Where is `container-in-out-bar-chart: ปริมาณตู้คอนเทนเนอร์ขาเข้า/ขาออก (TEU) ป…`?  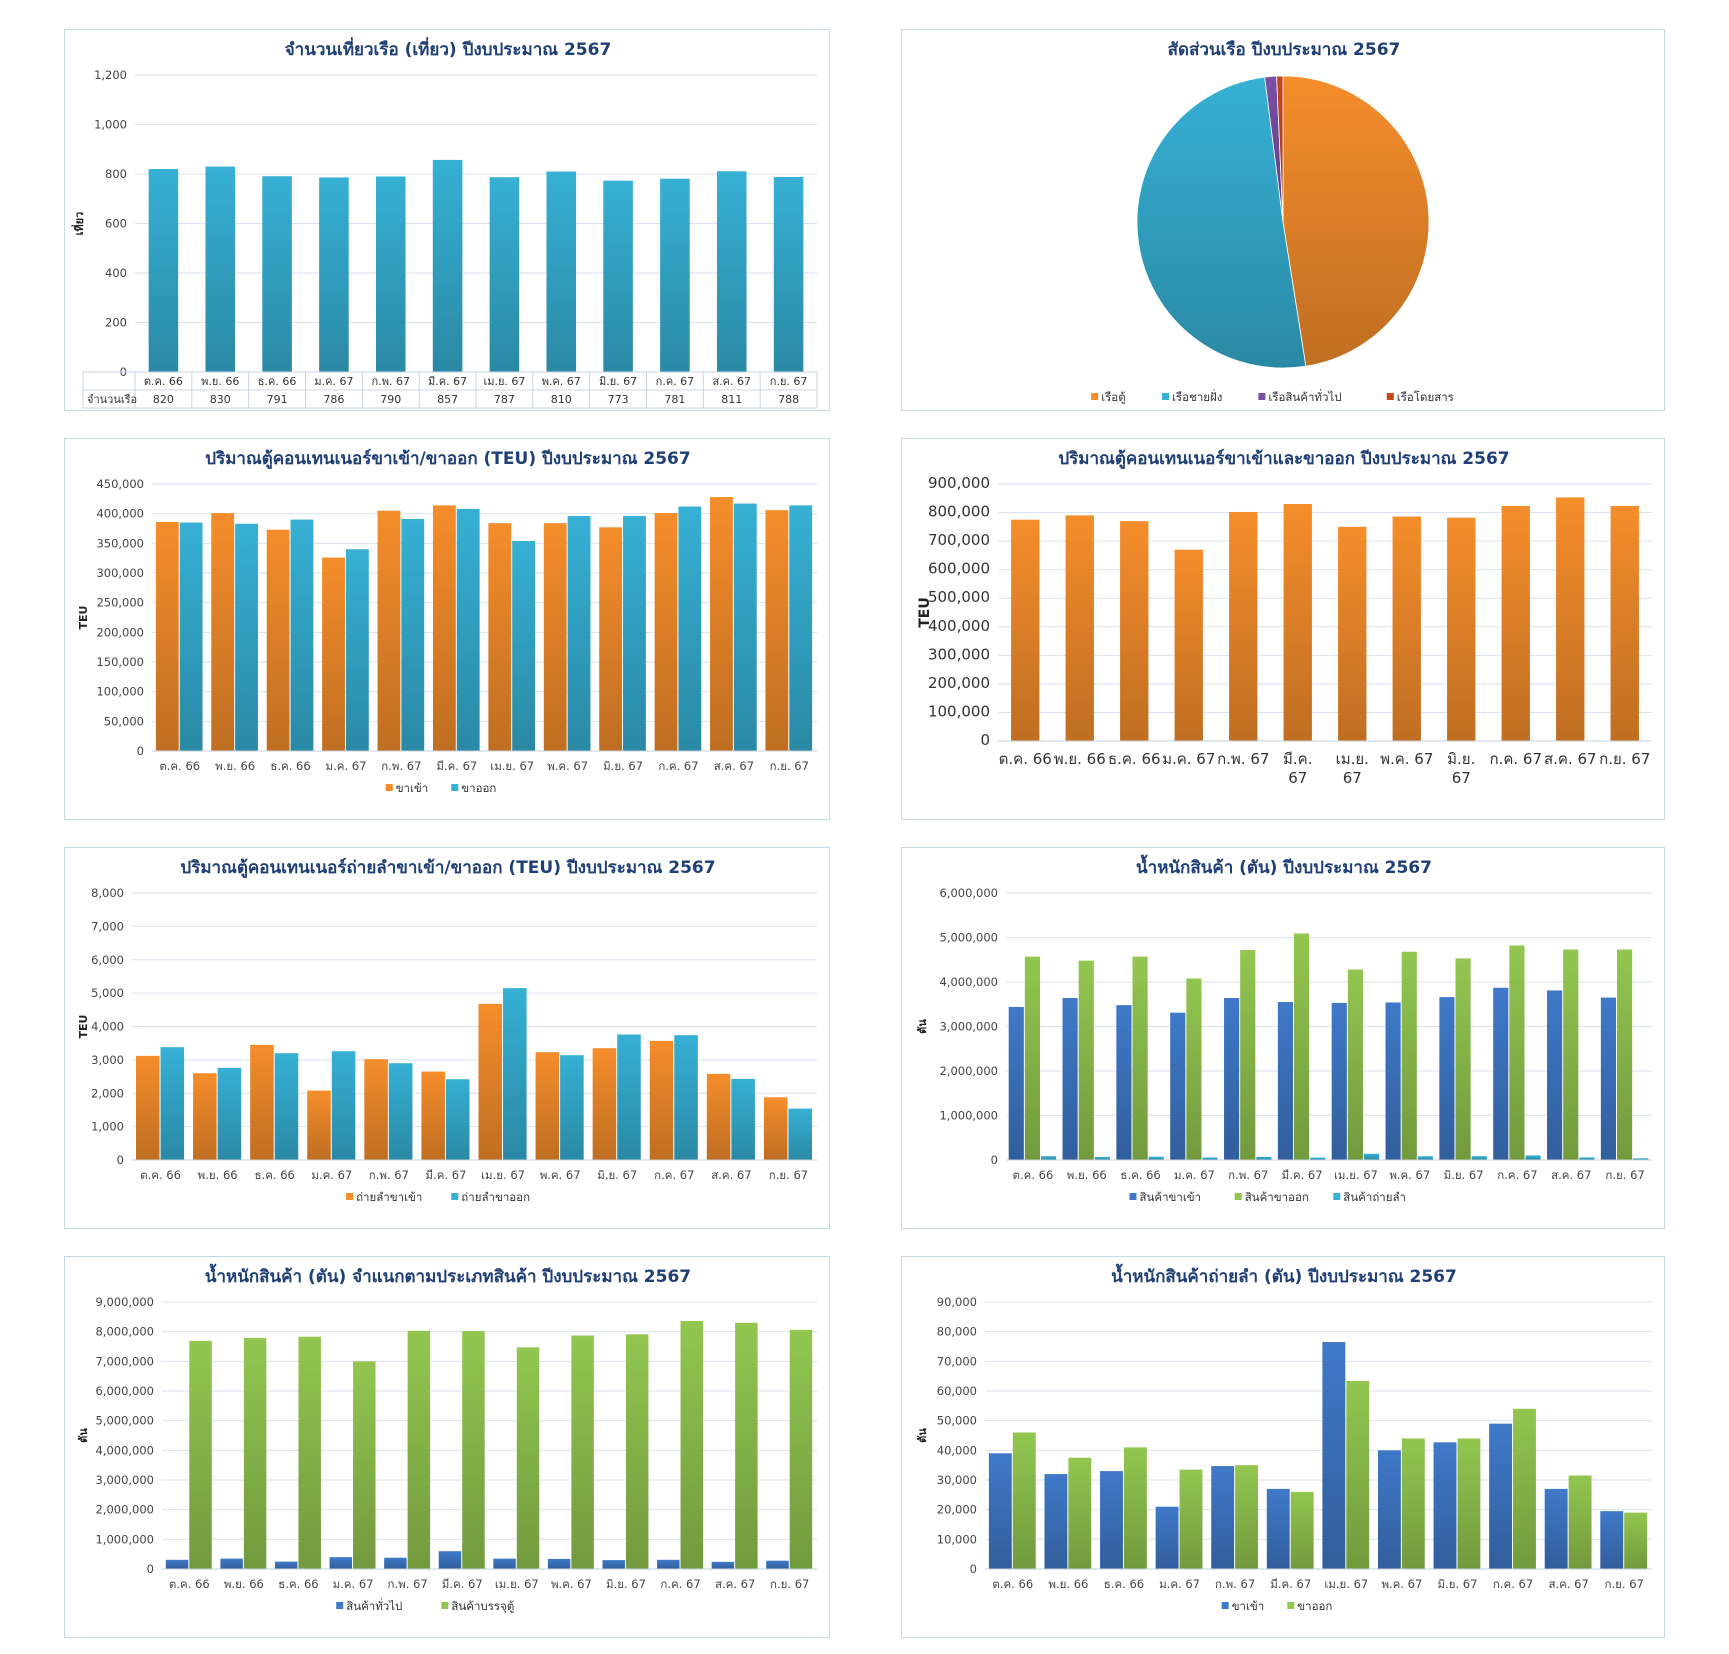
container-in-out-bar-chart: ปริมาณตู้คอนเทนเนอร์ขาเข้า/ขาออก (TEU) ป… is located at coordinates (447, 621).